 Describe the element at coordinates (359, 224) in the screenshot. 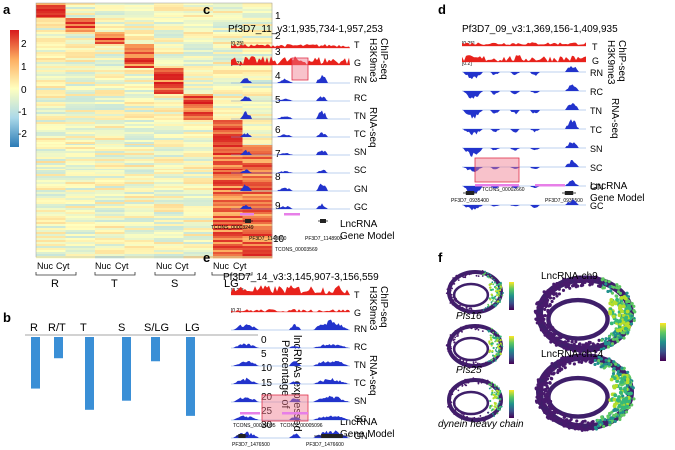

I see `lnc-label: LncRNA` at that location.